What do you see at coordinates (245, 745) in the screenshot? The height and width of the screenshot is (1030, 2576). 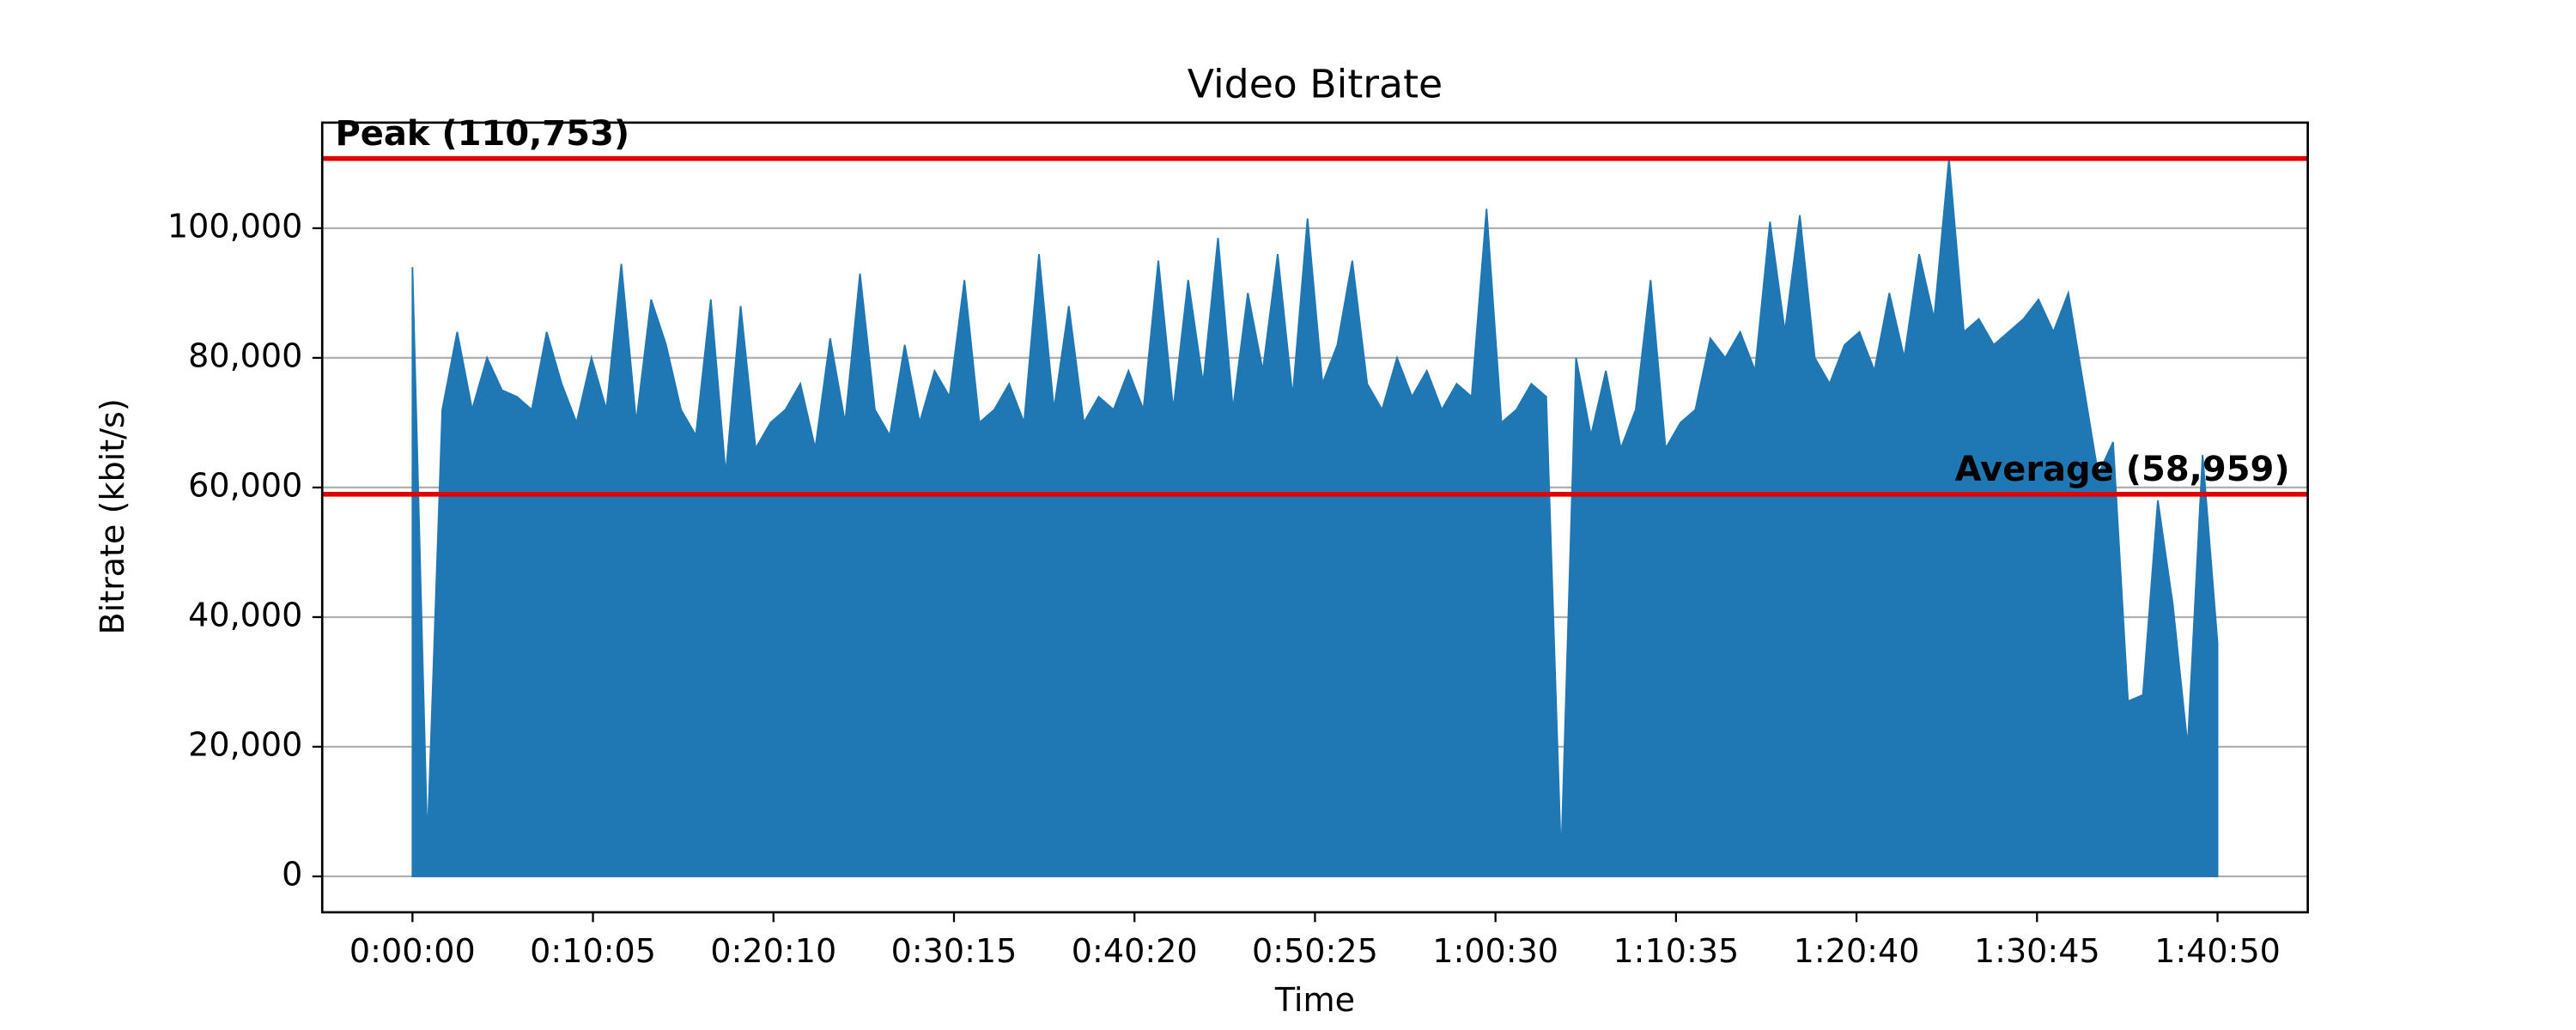 I see `y-tick-label: 20,000` at bounding box center [245, 745].